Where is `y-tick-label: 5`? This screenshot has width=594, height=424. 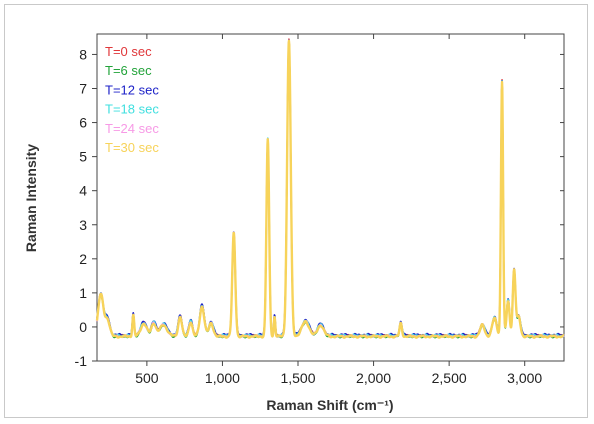
y-tick-label: 5 is located at coordinates (83, 157).